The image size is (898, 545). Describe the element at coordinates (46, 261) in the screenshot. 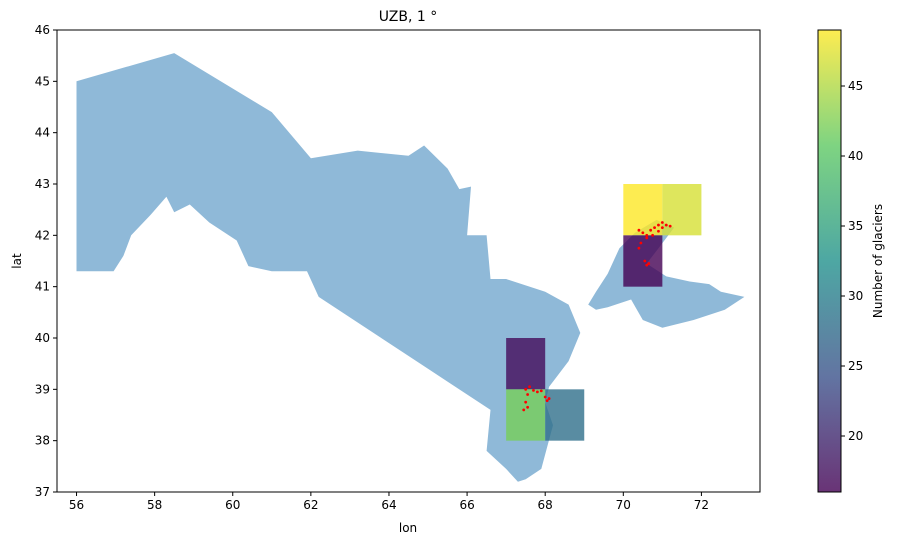

I see `y-axis-ticks: 37 38 39 40 41 42 43 44 45 46` at that location.